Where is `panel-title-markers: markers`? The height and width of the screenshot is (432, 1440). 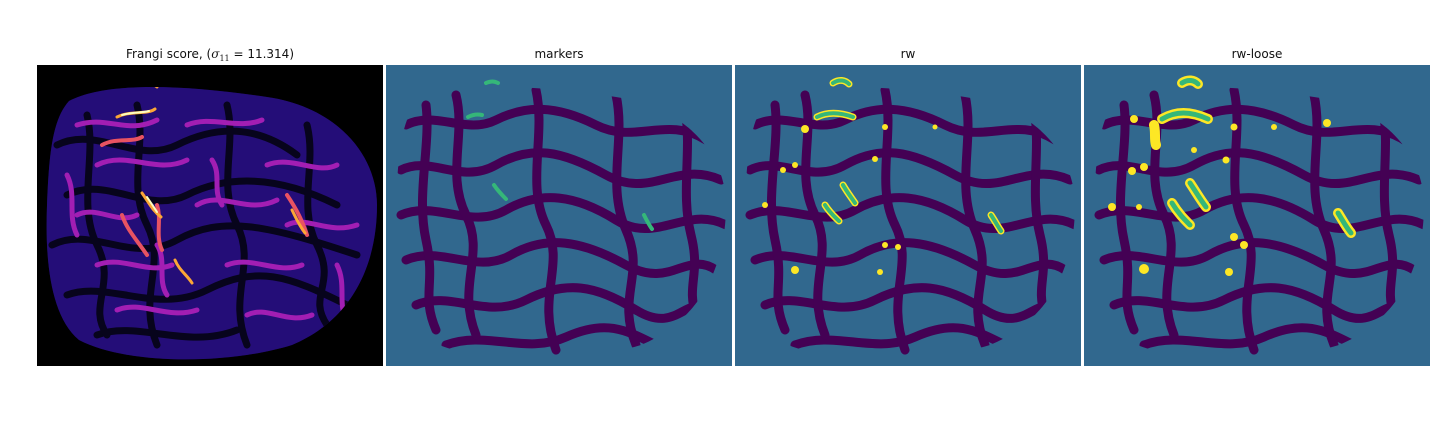 panel-title-markers: markers is located at coordinates (559, 54).